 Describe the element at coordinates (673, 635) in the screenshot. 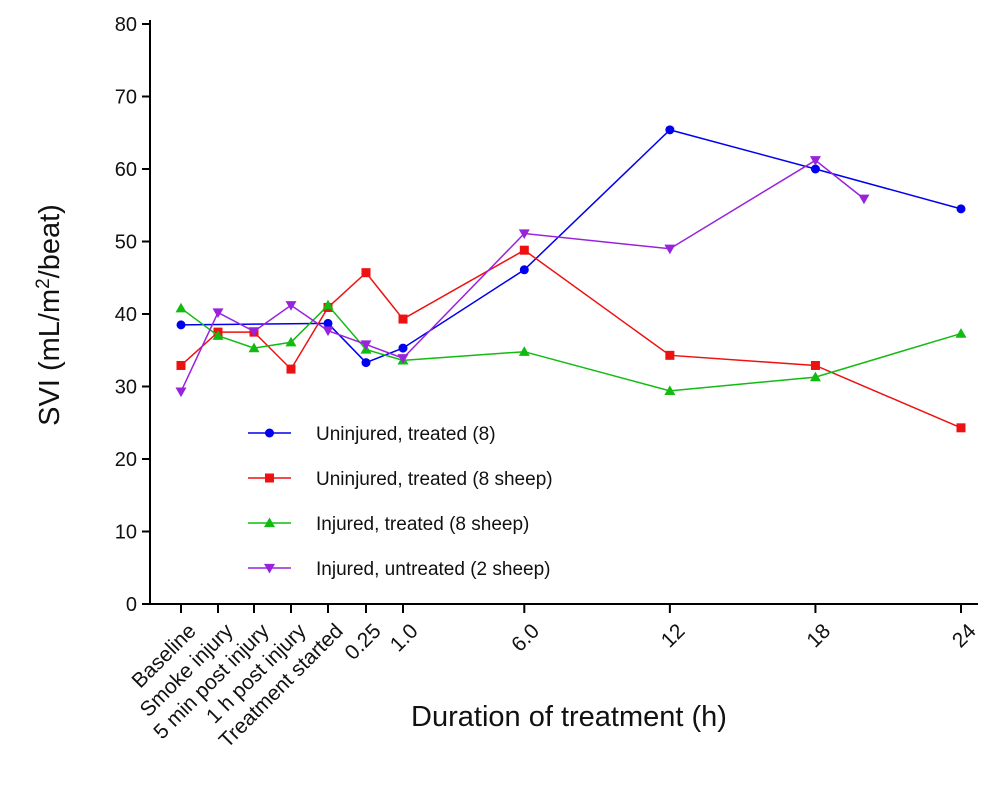

I see `x-tick-label: 12` at that location.